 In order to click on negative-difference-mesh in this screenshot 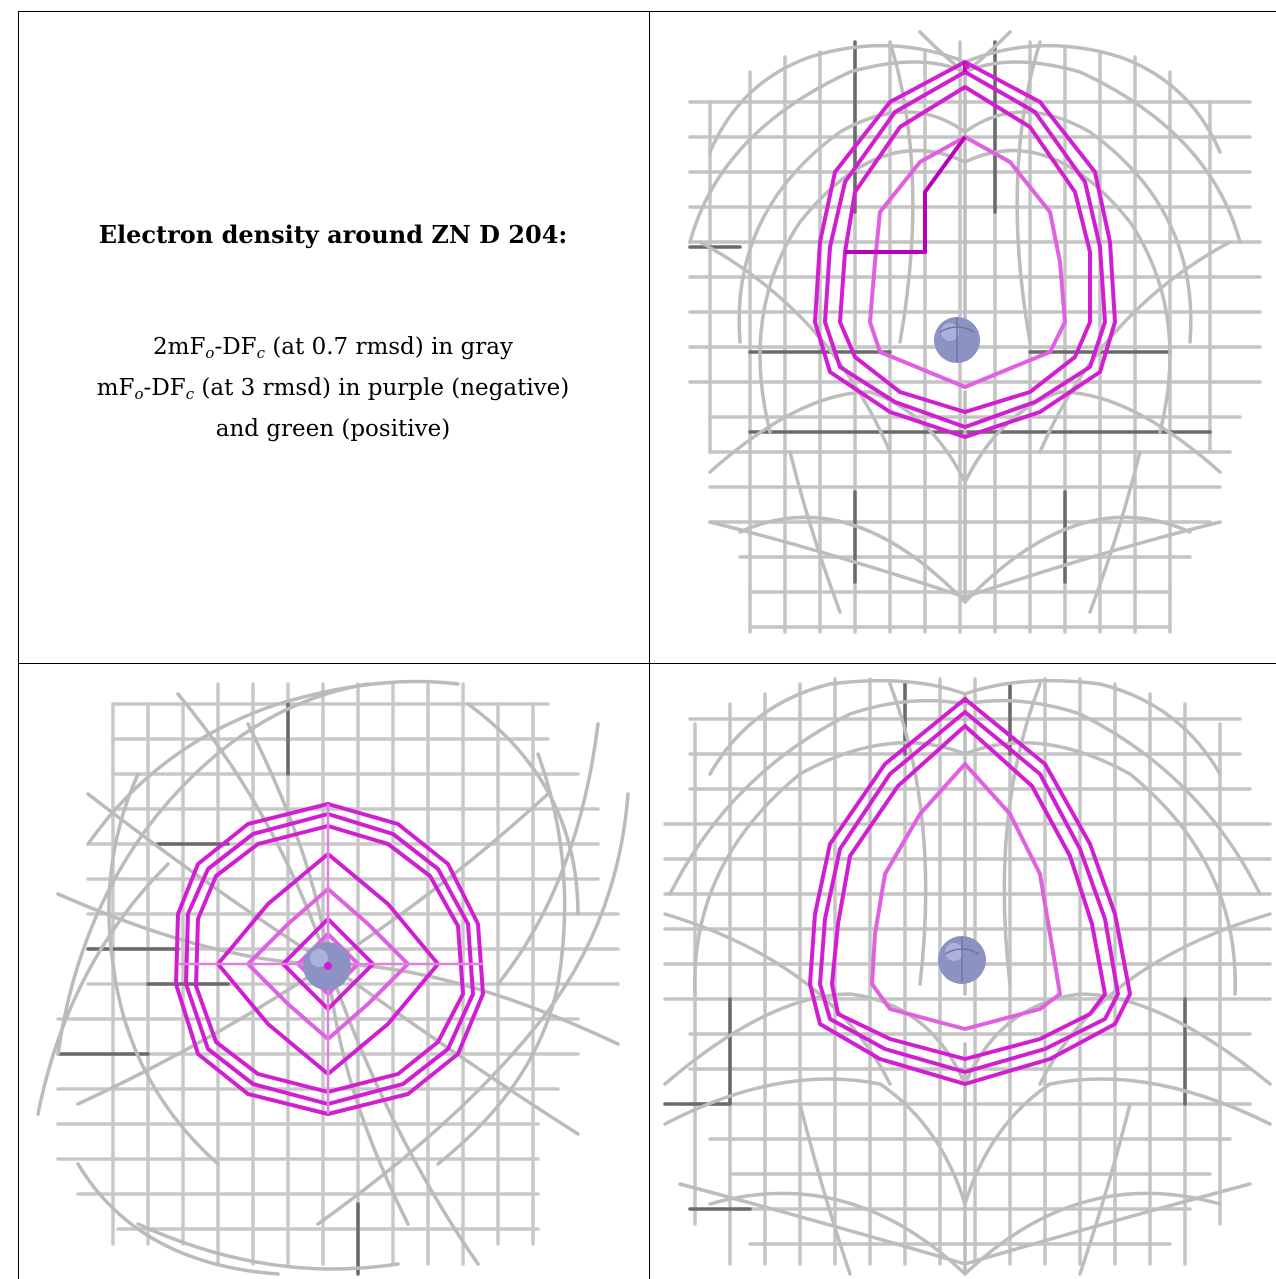, I will do `click(970, 891)`.